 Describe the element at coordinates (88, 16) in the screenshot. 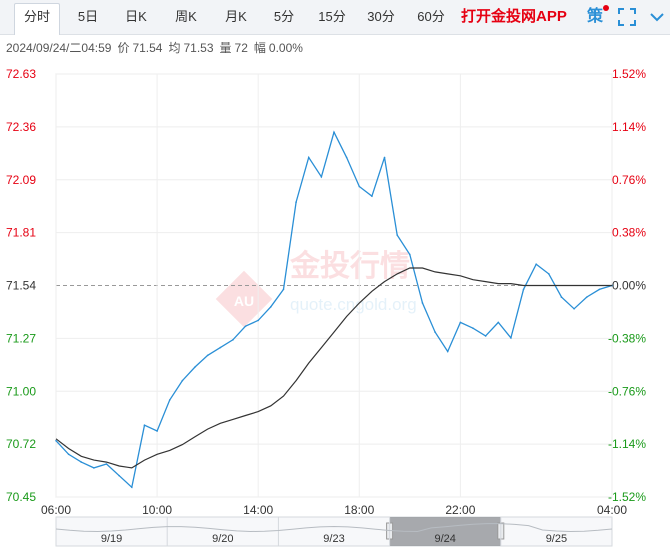

I see `tab-5ri: 5日` at that location.